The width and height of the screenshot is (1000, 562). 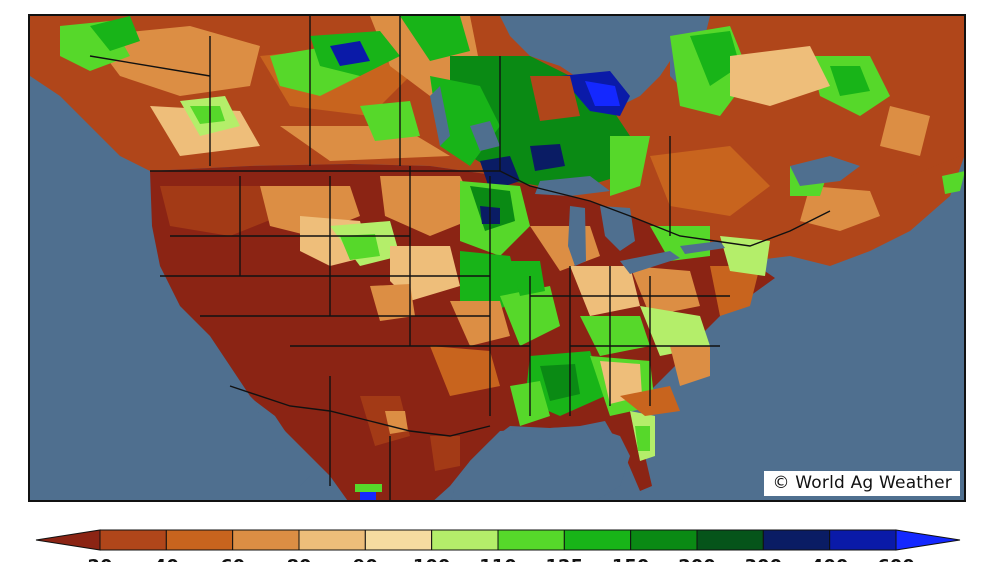 I want to click on hudson-bay, so click(x=590, y=61).